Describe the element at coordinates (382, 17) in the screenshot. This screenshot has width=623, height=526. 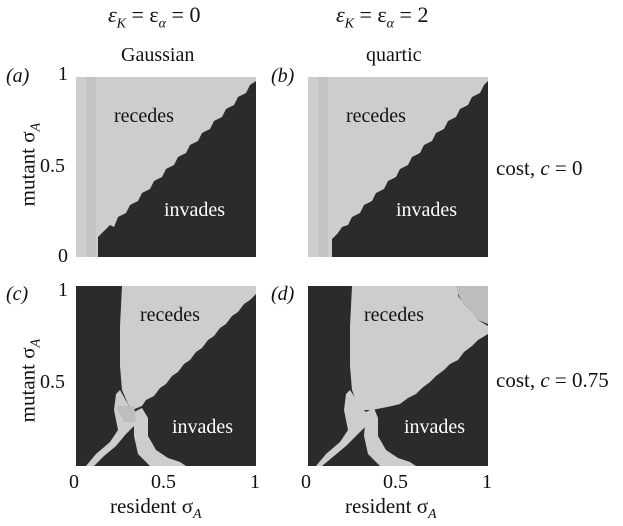
I see `column-header-b: εK = εα = 2` at that location.